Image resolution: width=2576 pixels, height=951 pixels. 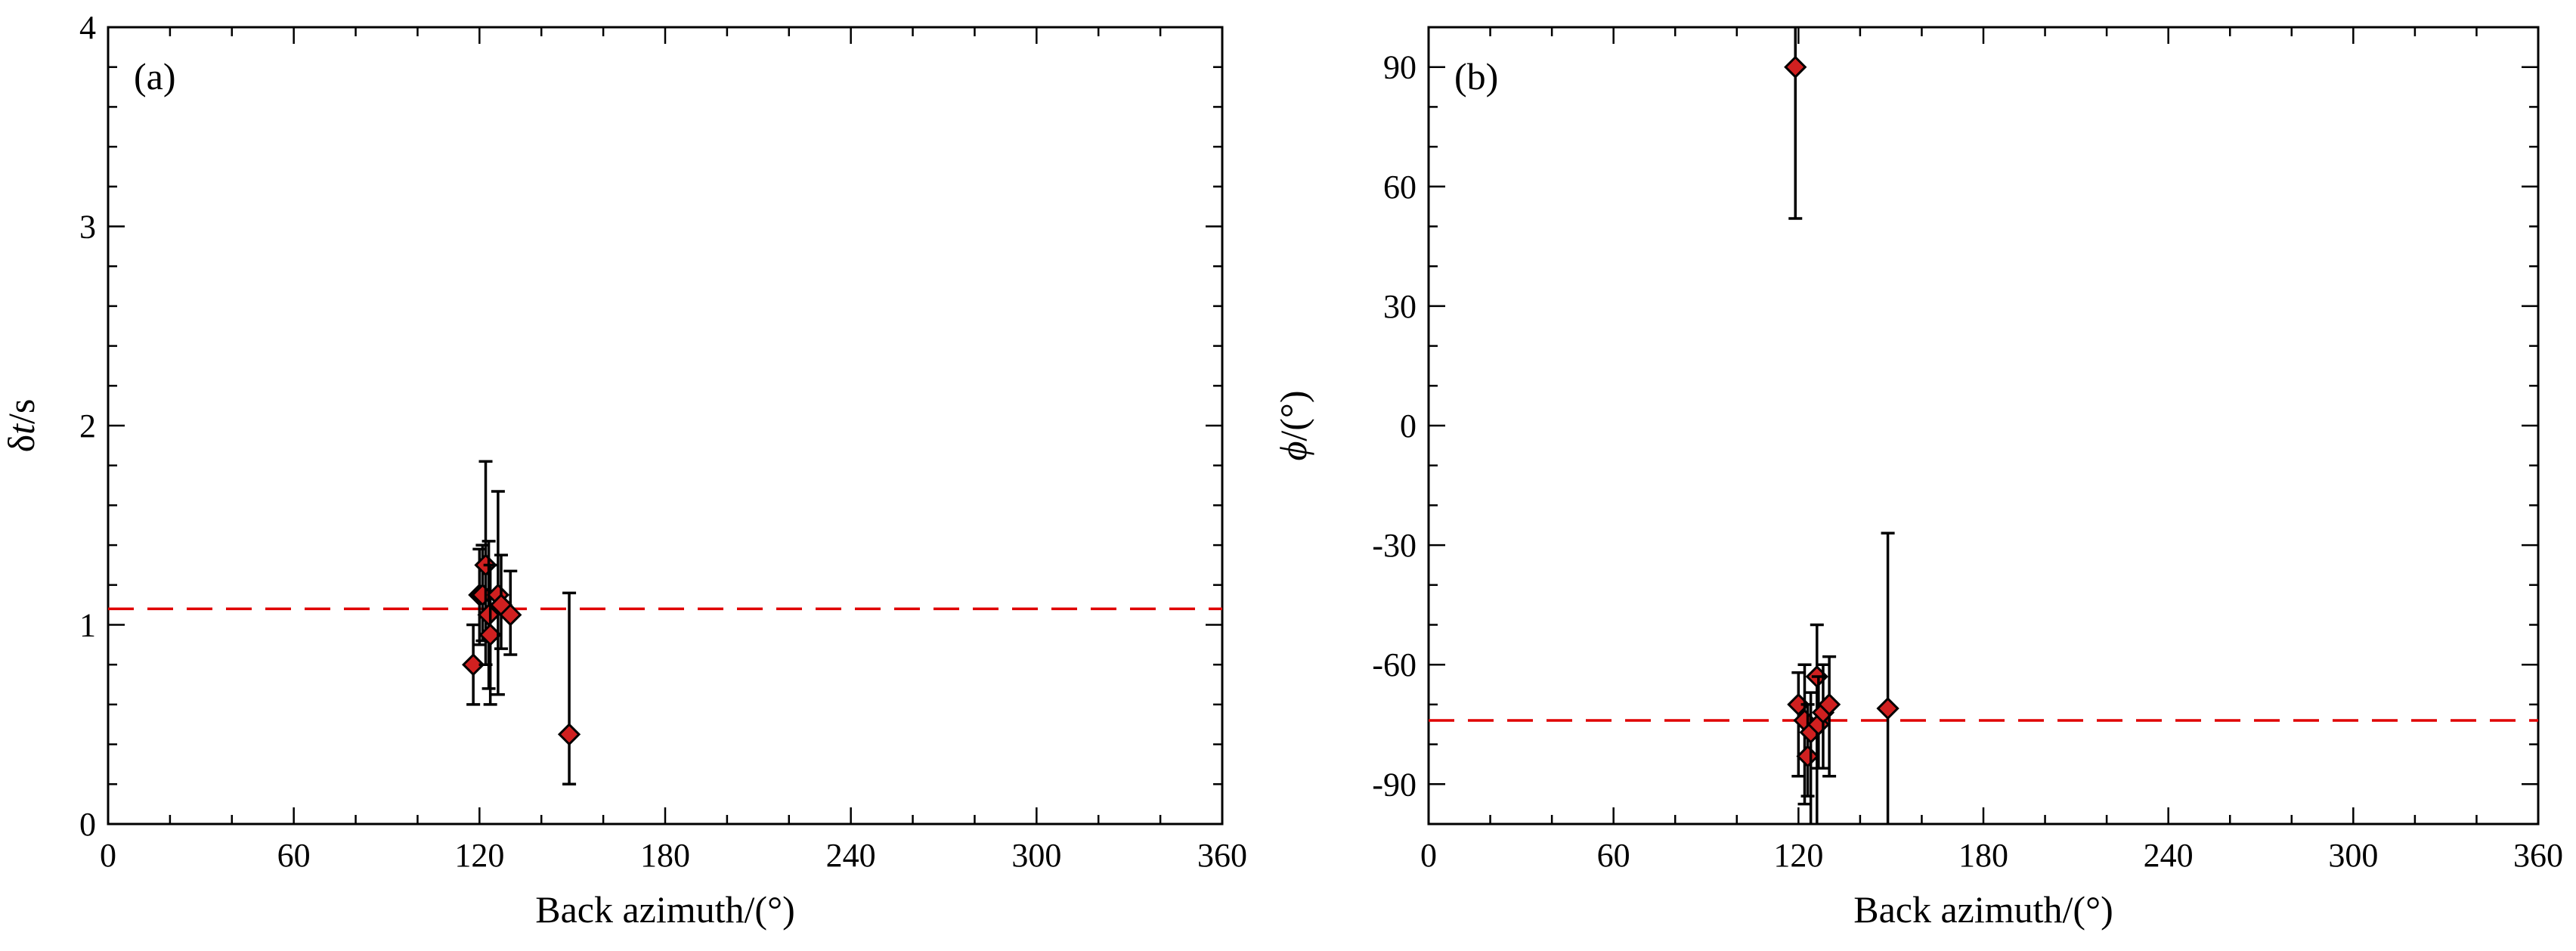 I want to click on panel-b-x-tick-label: 0, so click(x=1428, y=855).